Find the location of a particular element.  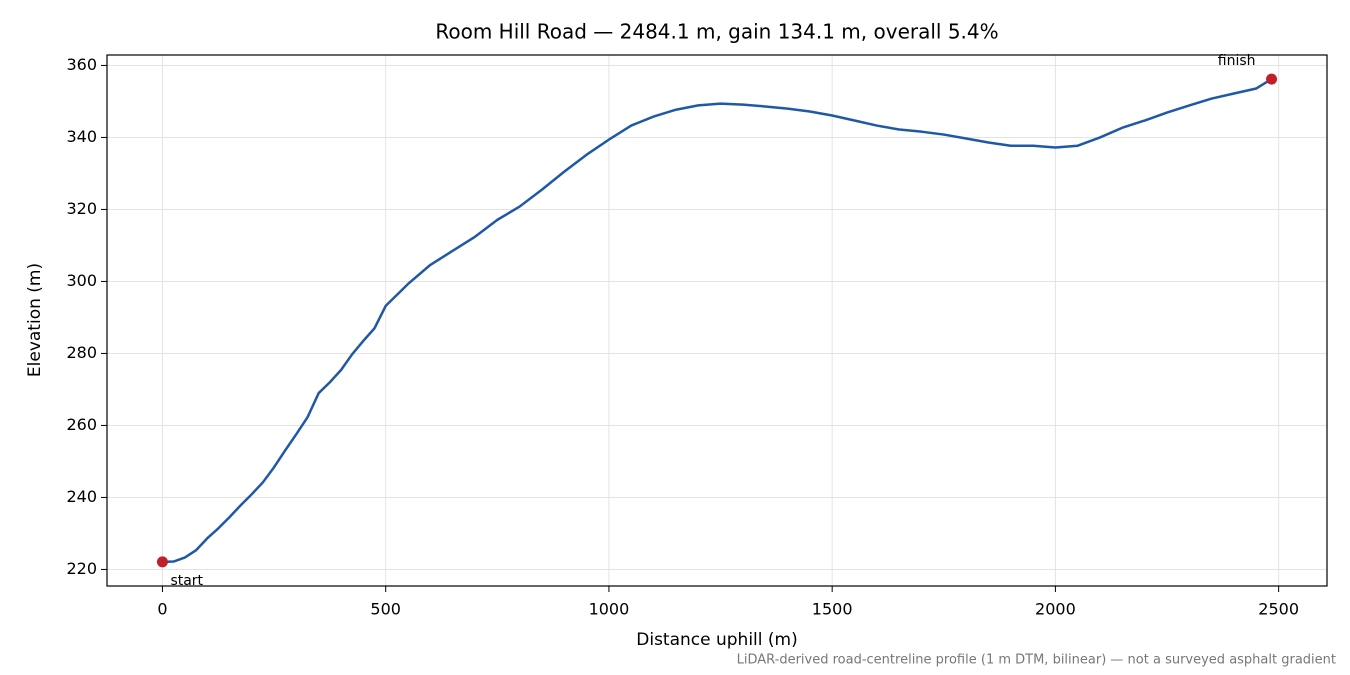

x-tick-label: 500 is located at coordinates (385, 609).